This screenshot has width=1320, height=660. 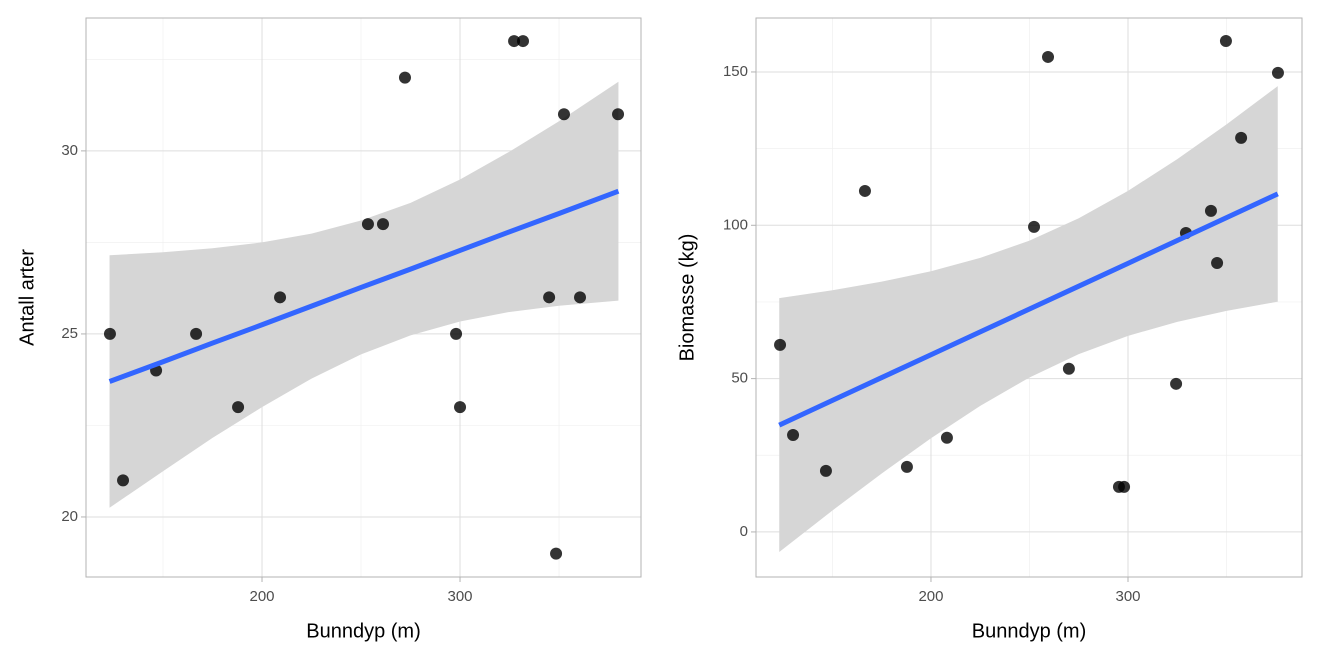 What do you see at coordinates (744, 531) in the screenshot?
I see `y-tick-label: 0` at bounding box center [744, 531].